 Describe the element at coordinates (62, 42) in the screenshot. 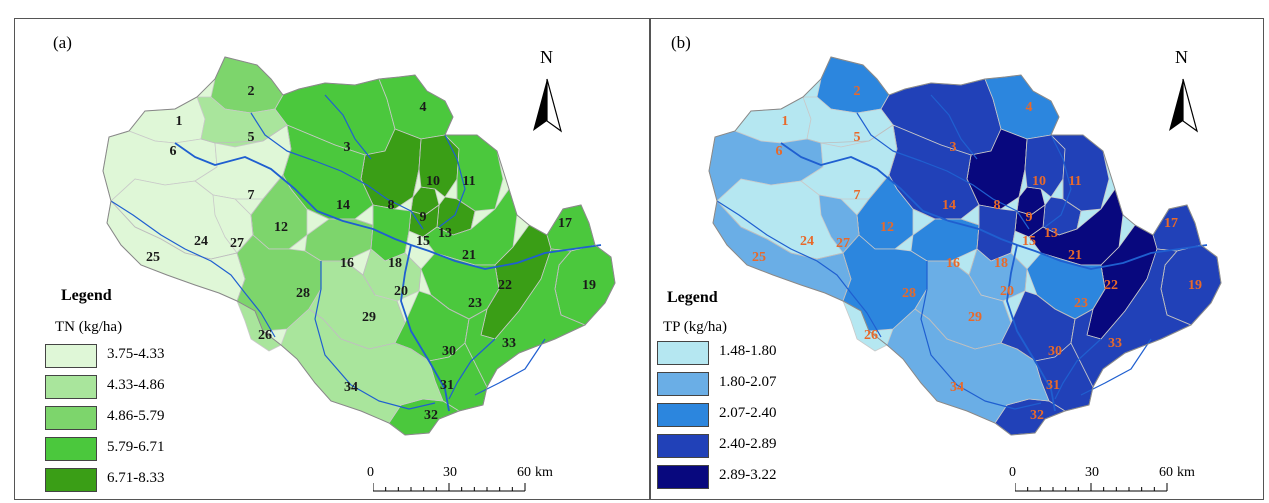

I see `panel-label: (a)` at that location.